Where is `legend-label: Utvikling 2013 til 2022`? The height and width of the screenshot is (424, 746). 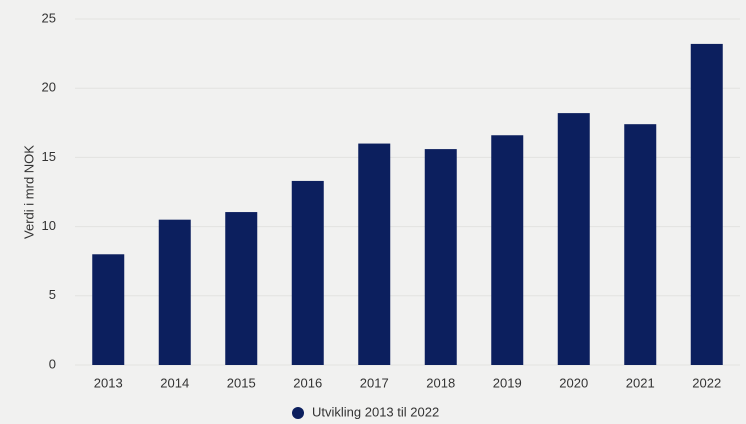
legend-label: Utvikling 2013 til 2022 is located at coordinates (375, 411).